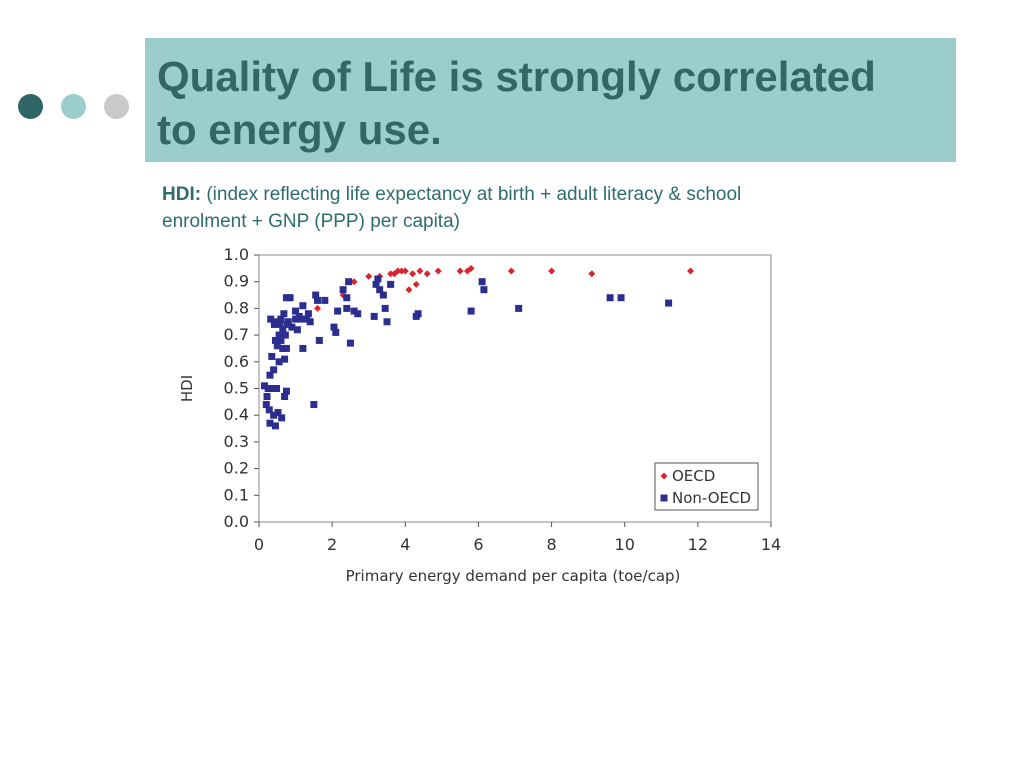 The image size is (1024, 773). Describe the element at coordinates (236, 388) in the screenshot. I see `y-tick-label: 0.5` at that location.